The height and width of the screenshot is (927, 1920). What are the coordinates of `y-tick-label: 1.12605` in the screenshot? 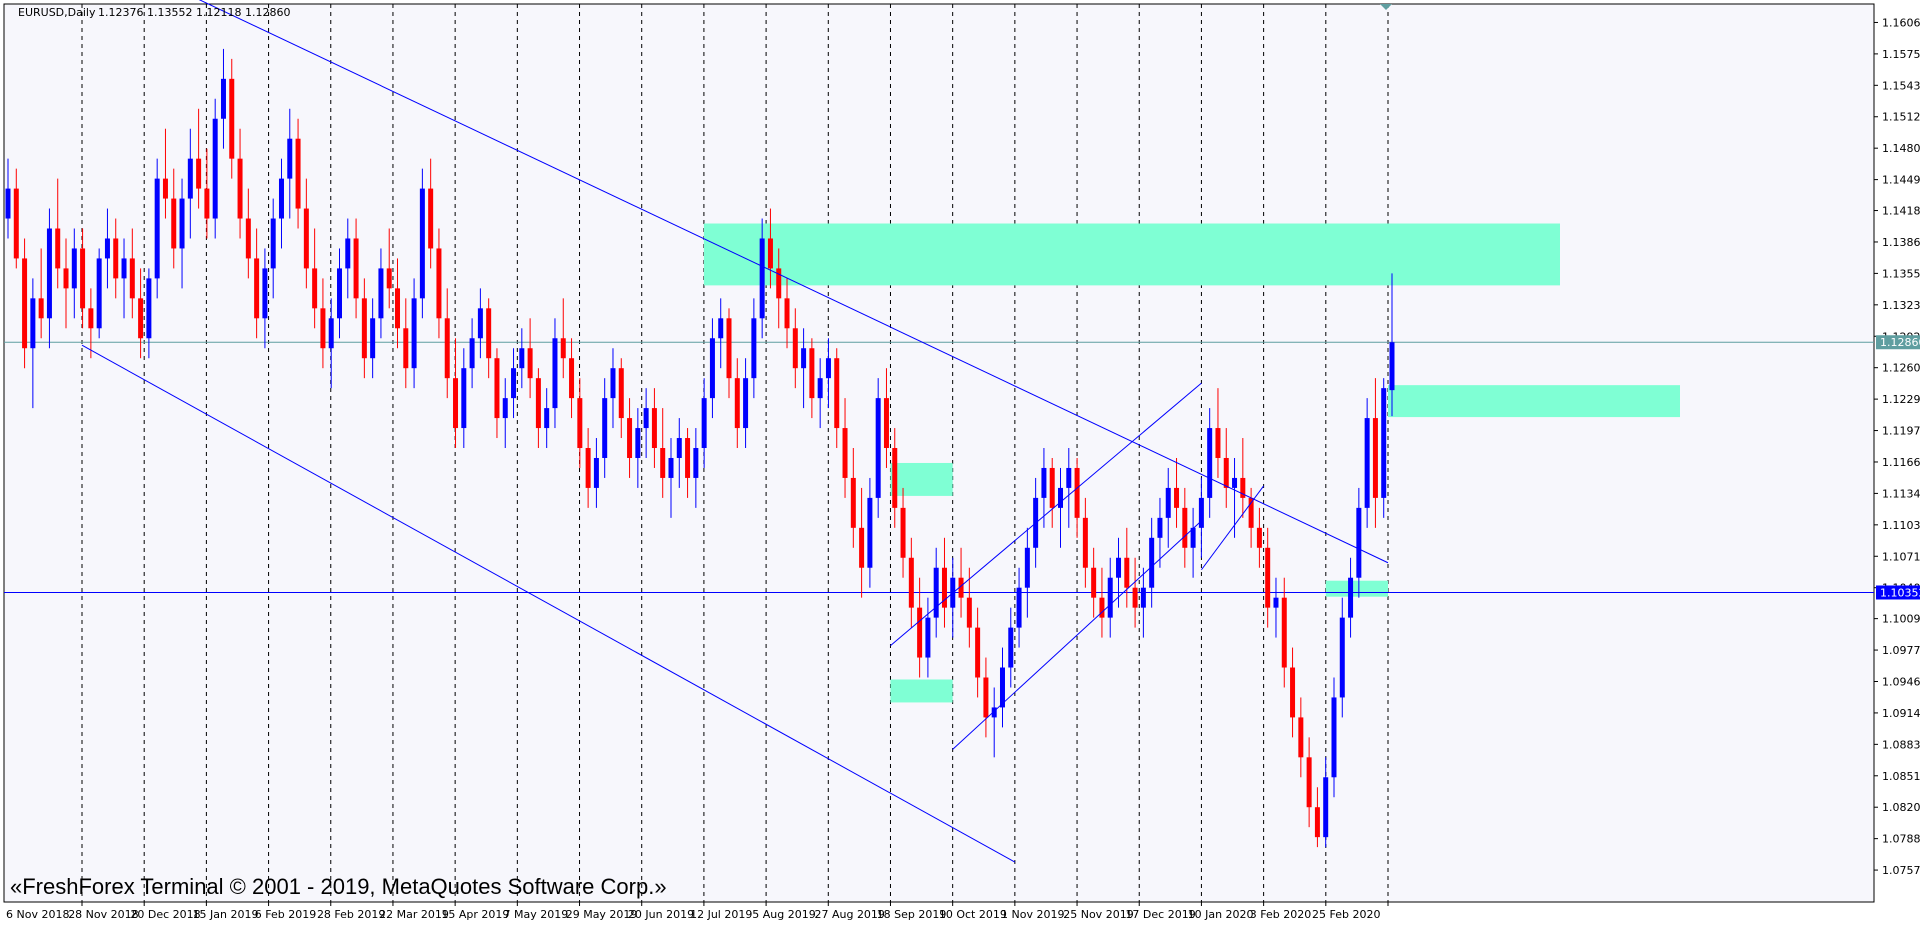 It's located at (1901, 368).